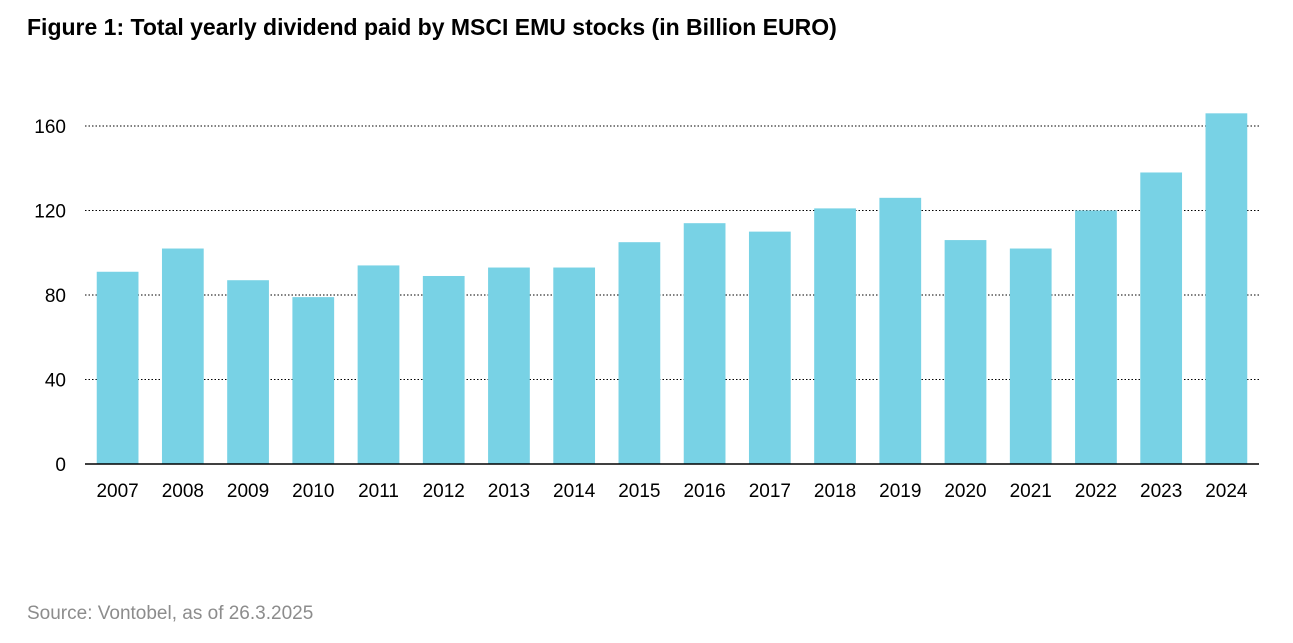 This screenshot has height=643, width=1293. Describe the element at coordinates (313, 380) in the screenshot. I see `bar-2010` at that location.